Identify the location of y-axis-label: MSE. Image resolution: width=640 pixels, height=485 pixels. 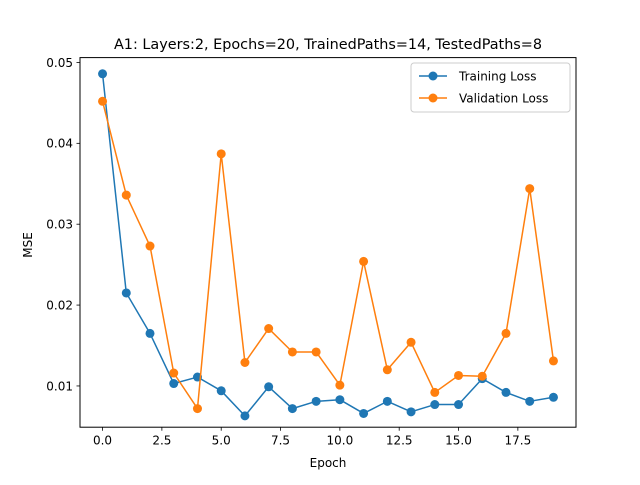
(28, 245).